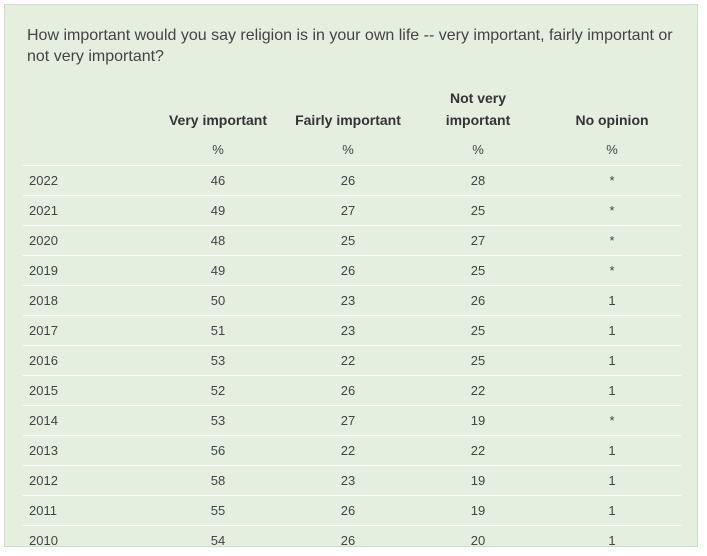 This screenshot has height=556, width=707. What do you see at coordinates (478, 540) in the screenshot?
I see `not-very-important-cell: 20` at bounding box center [478, 540].